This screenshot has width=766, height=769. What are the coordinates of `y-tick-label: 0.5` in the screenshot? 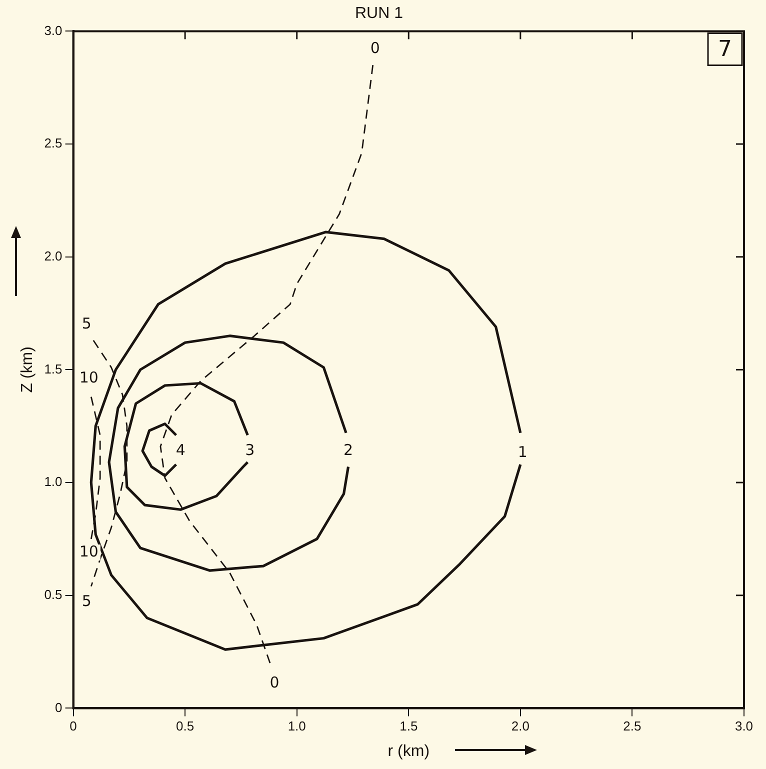 It's located at (53, 594).